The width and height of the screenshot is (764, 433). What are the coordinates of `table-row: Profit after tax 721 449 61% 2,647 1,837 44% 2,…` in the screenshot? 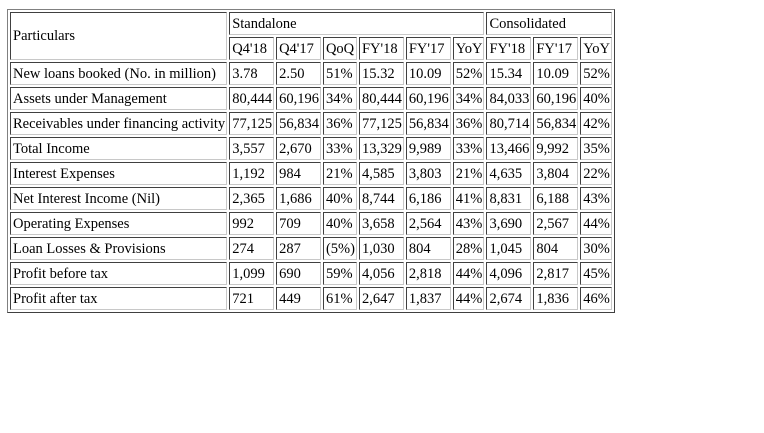 It's located at (311, 298).